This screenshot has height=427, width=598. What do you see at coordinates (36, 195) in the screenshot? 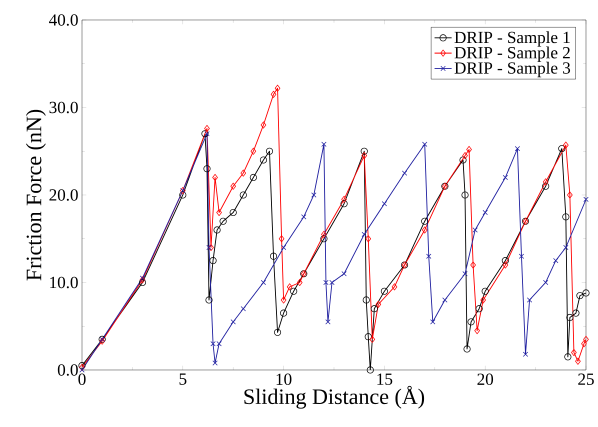
I see `y-axis-title: Friction Force (nN)` at bounding box center [36, 195].